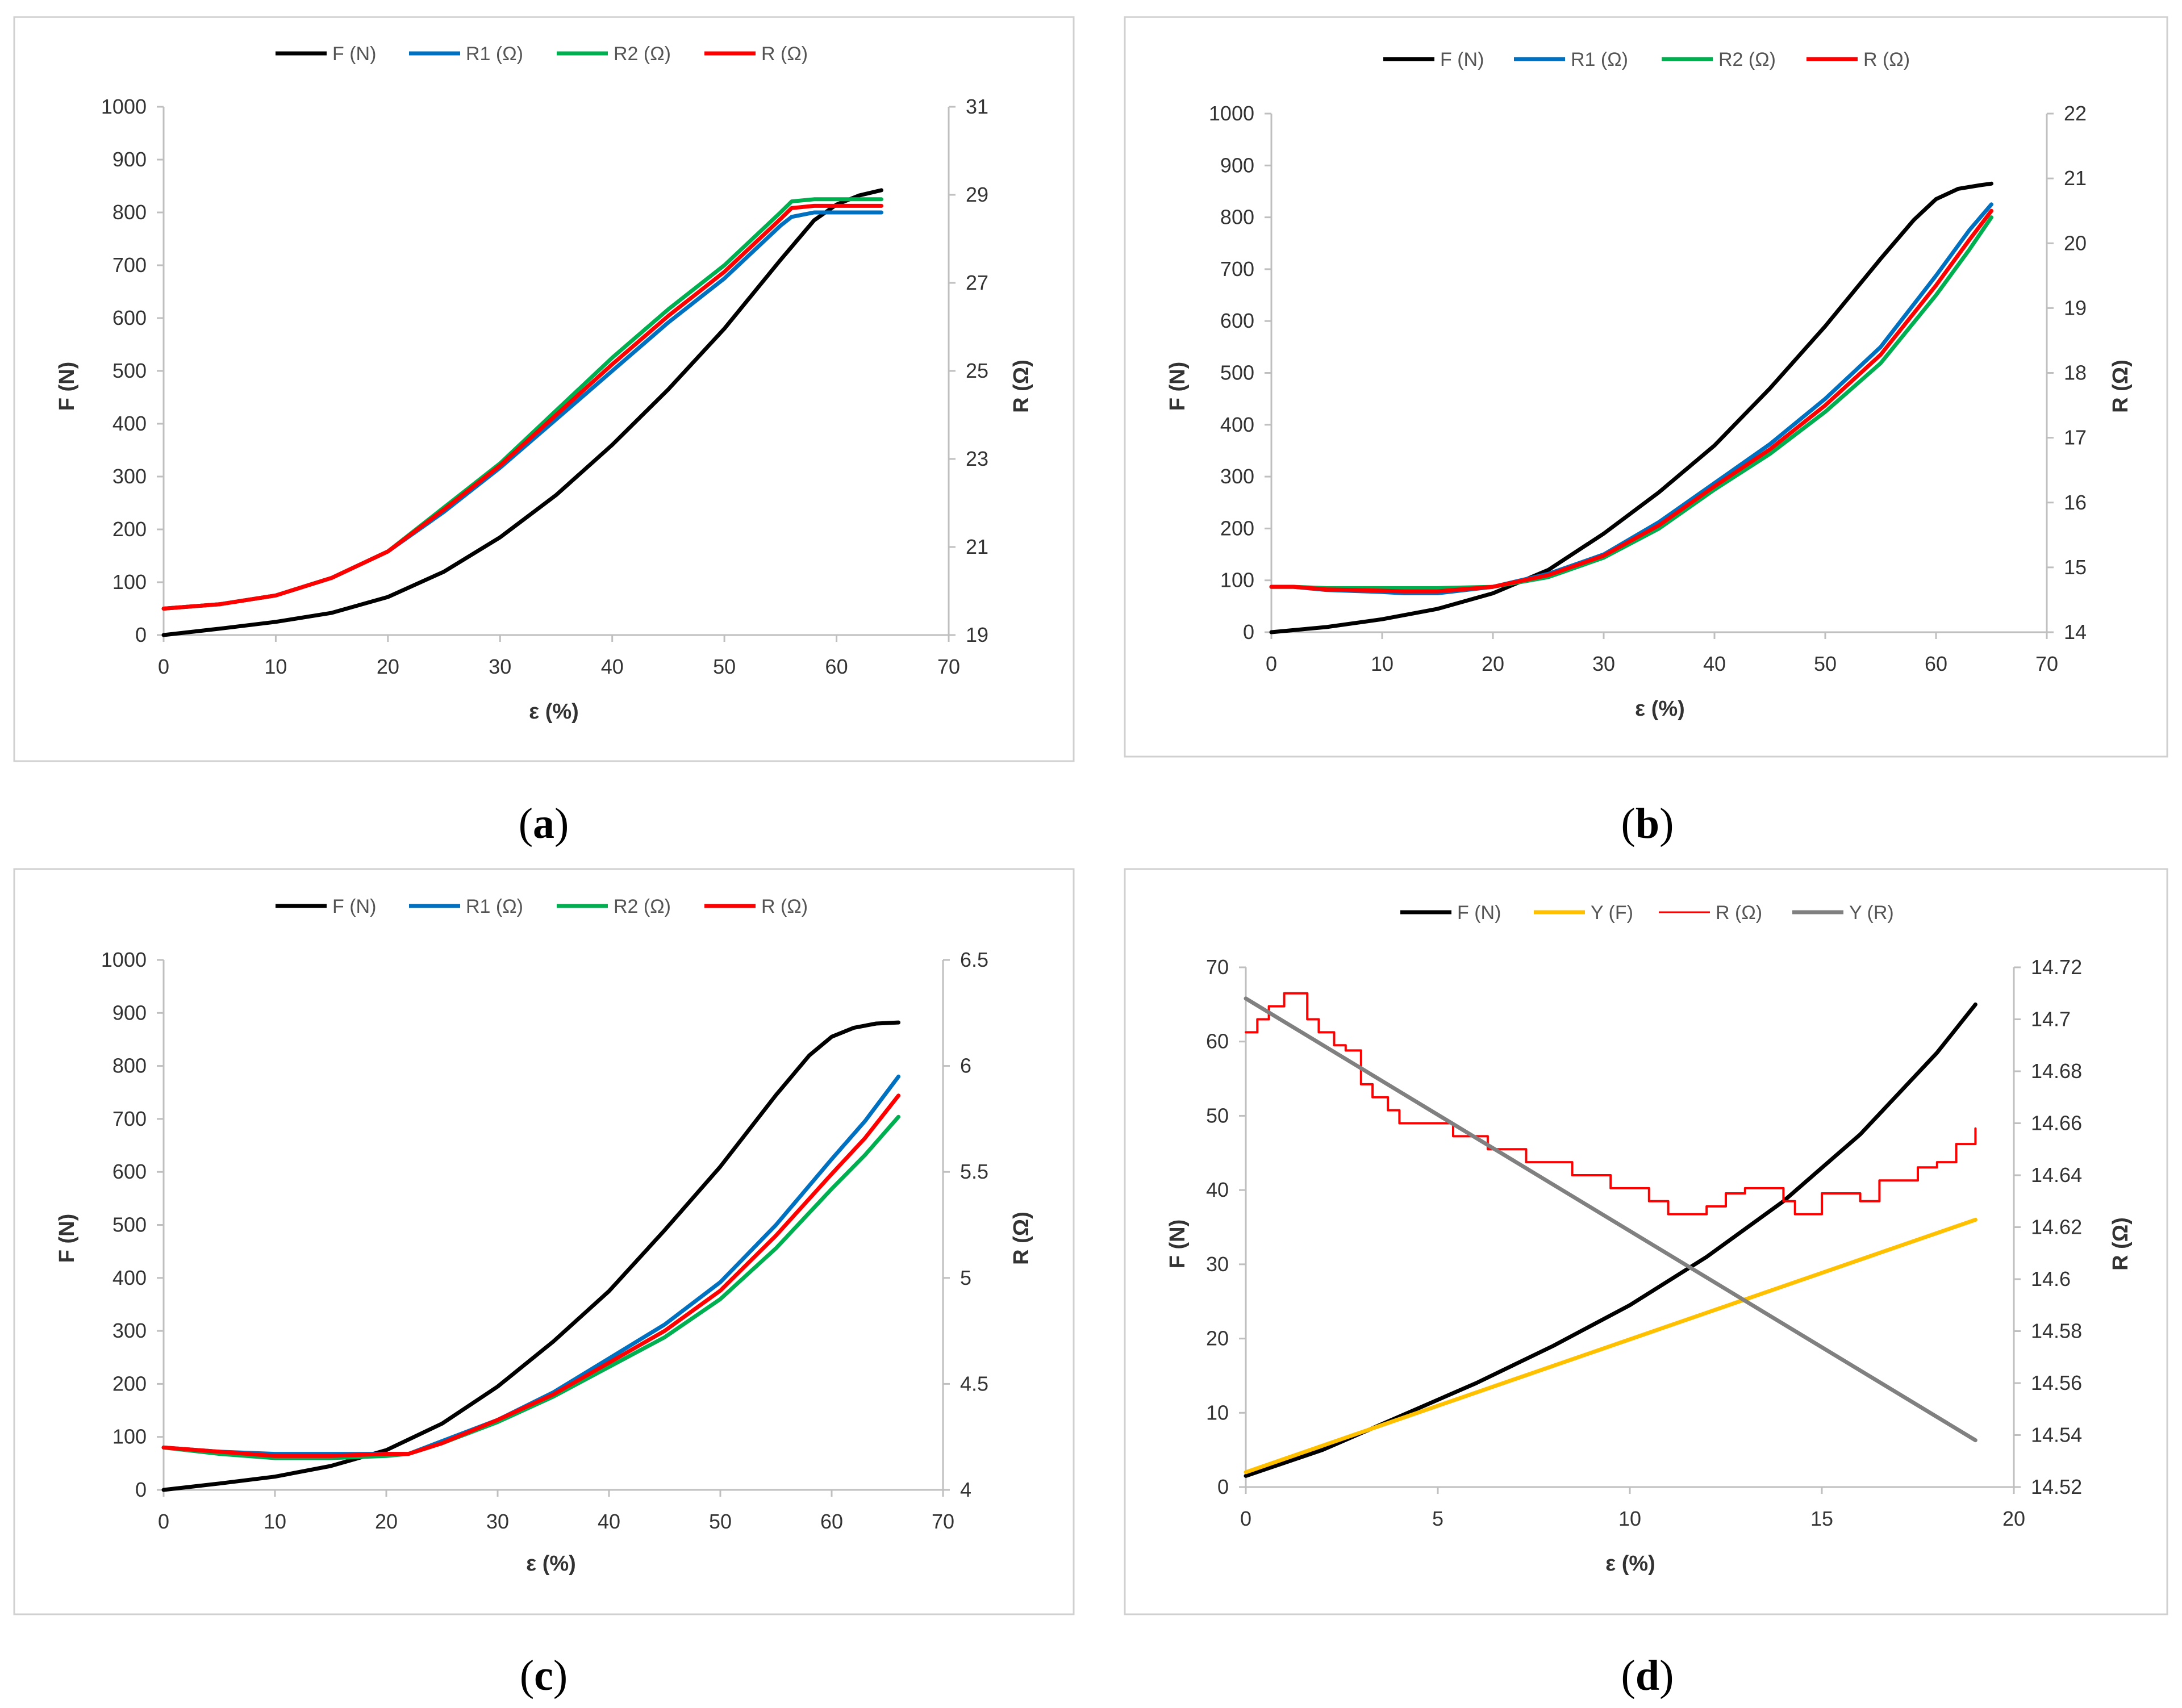  What do you see at coordinates (129, 371) in the screenshot?
I see `panel-a-ytick-left-label: 500` at bounding box center [129, 371].